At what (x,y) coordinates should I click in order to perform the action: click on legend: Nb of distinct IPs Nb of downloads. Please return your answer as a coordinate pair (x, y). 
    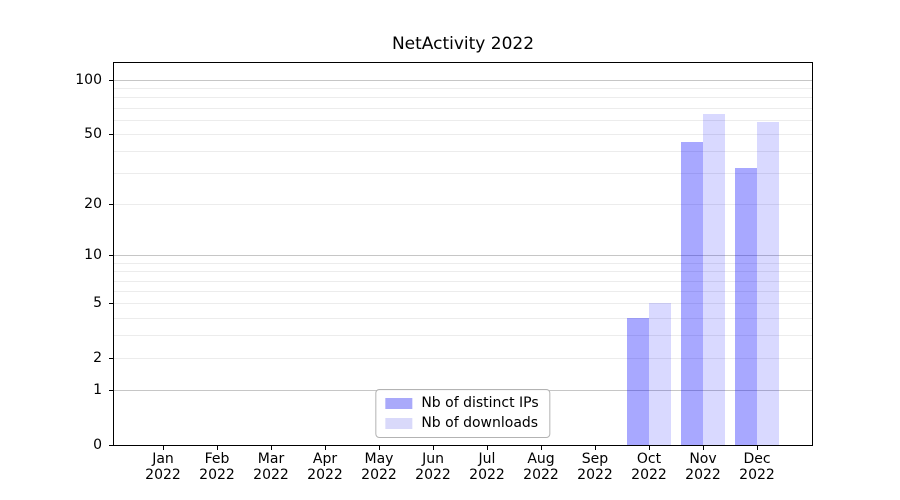
    Looking at the image, I should click on (463, 413).